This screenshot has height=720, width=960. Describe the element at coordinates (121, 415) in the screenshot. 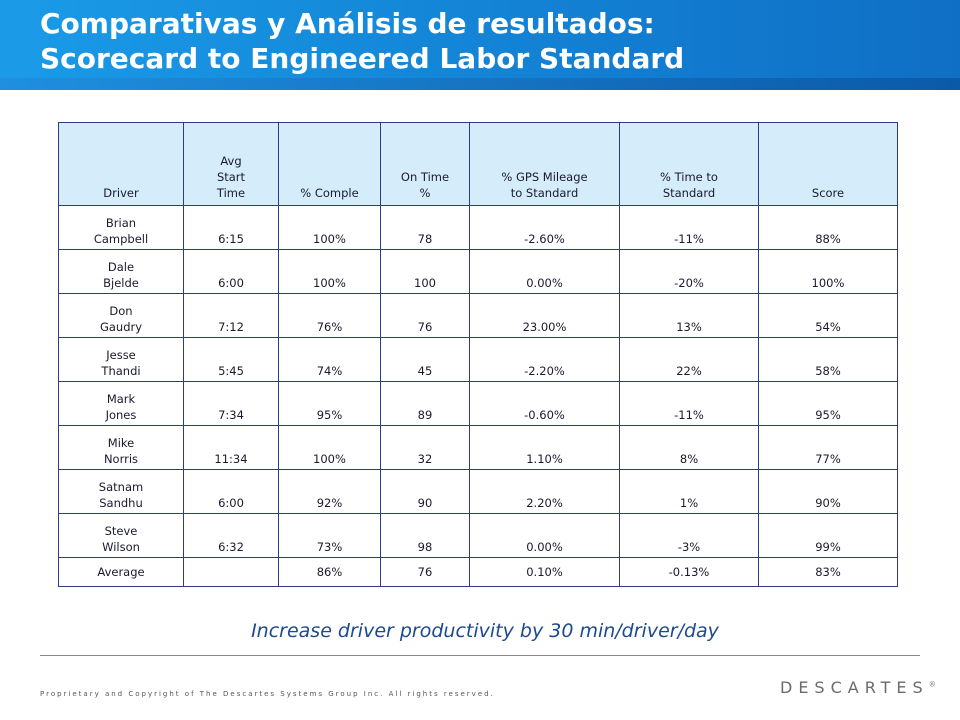

I see `driver-name-line: Jones` at that location.